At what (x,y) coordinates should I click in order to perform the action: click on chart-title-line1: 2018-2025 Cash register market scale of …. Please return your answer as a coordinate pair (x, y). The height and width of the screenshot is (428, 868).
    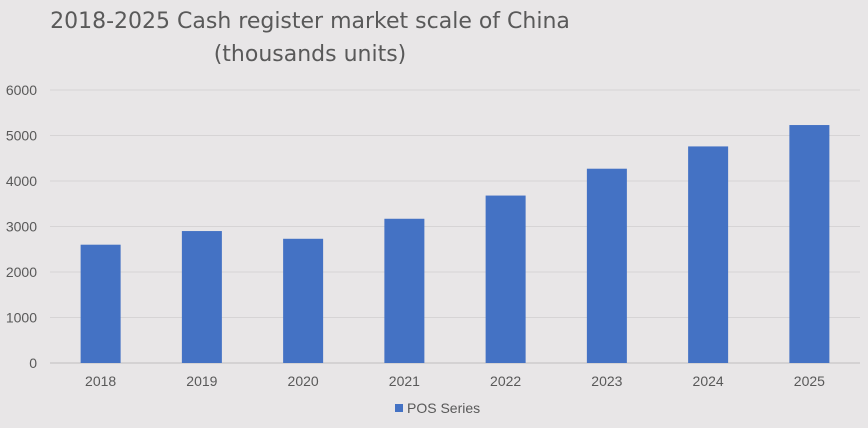
    Looking at the image, I should click on (310, 21).